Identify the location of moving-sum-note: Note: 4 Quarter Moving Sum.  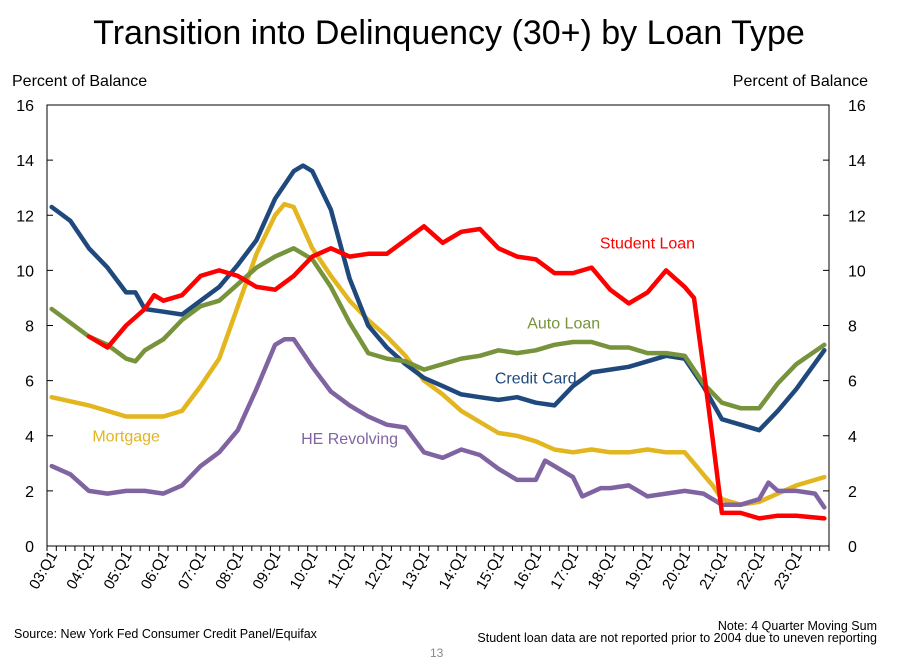
(797, 626).